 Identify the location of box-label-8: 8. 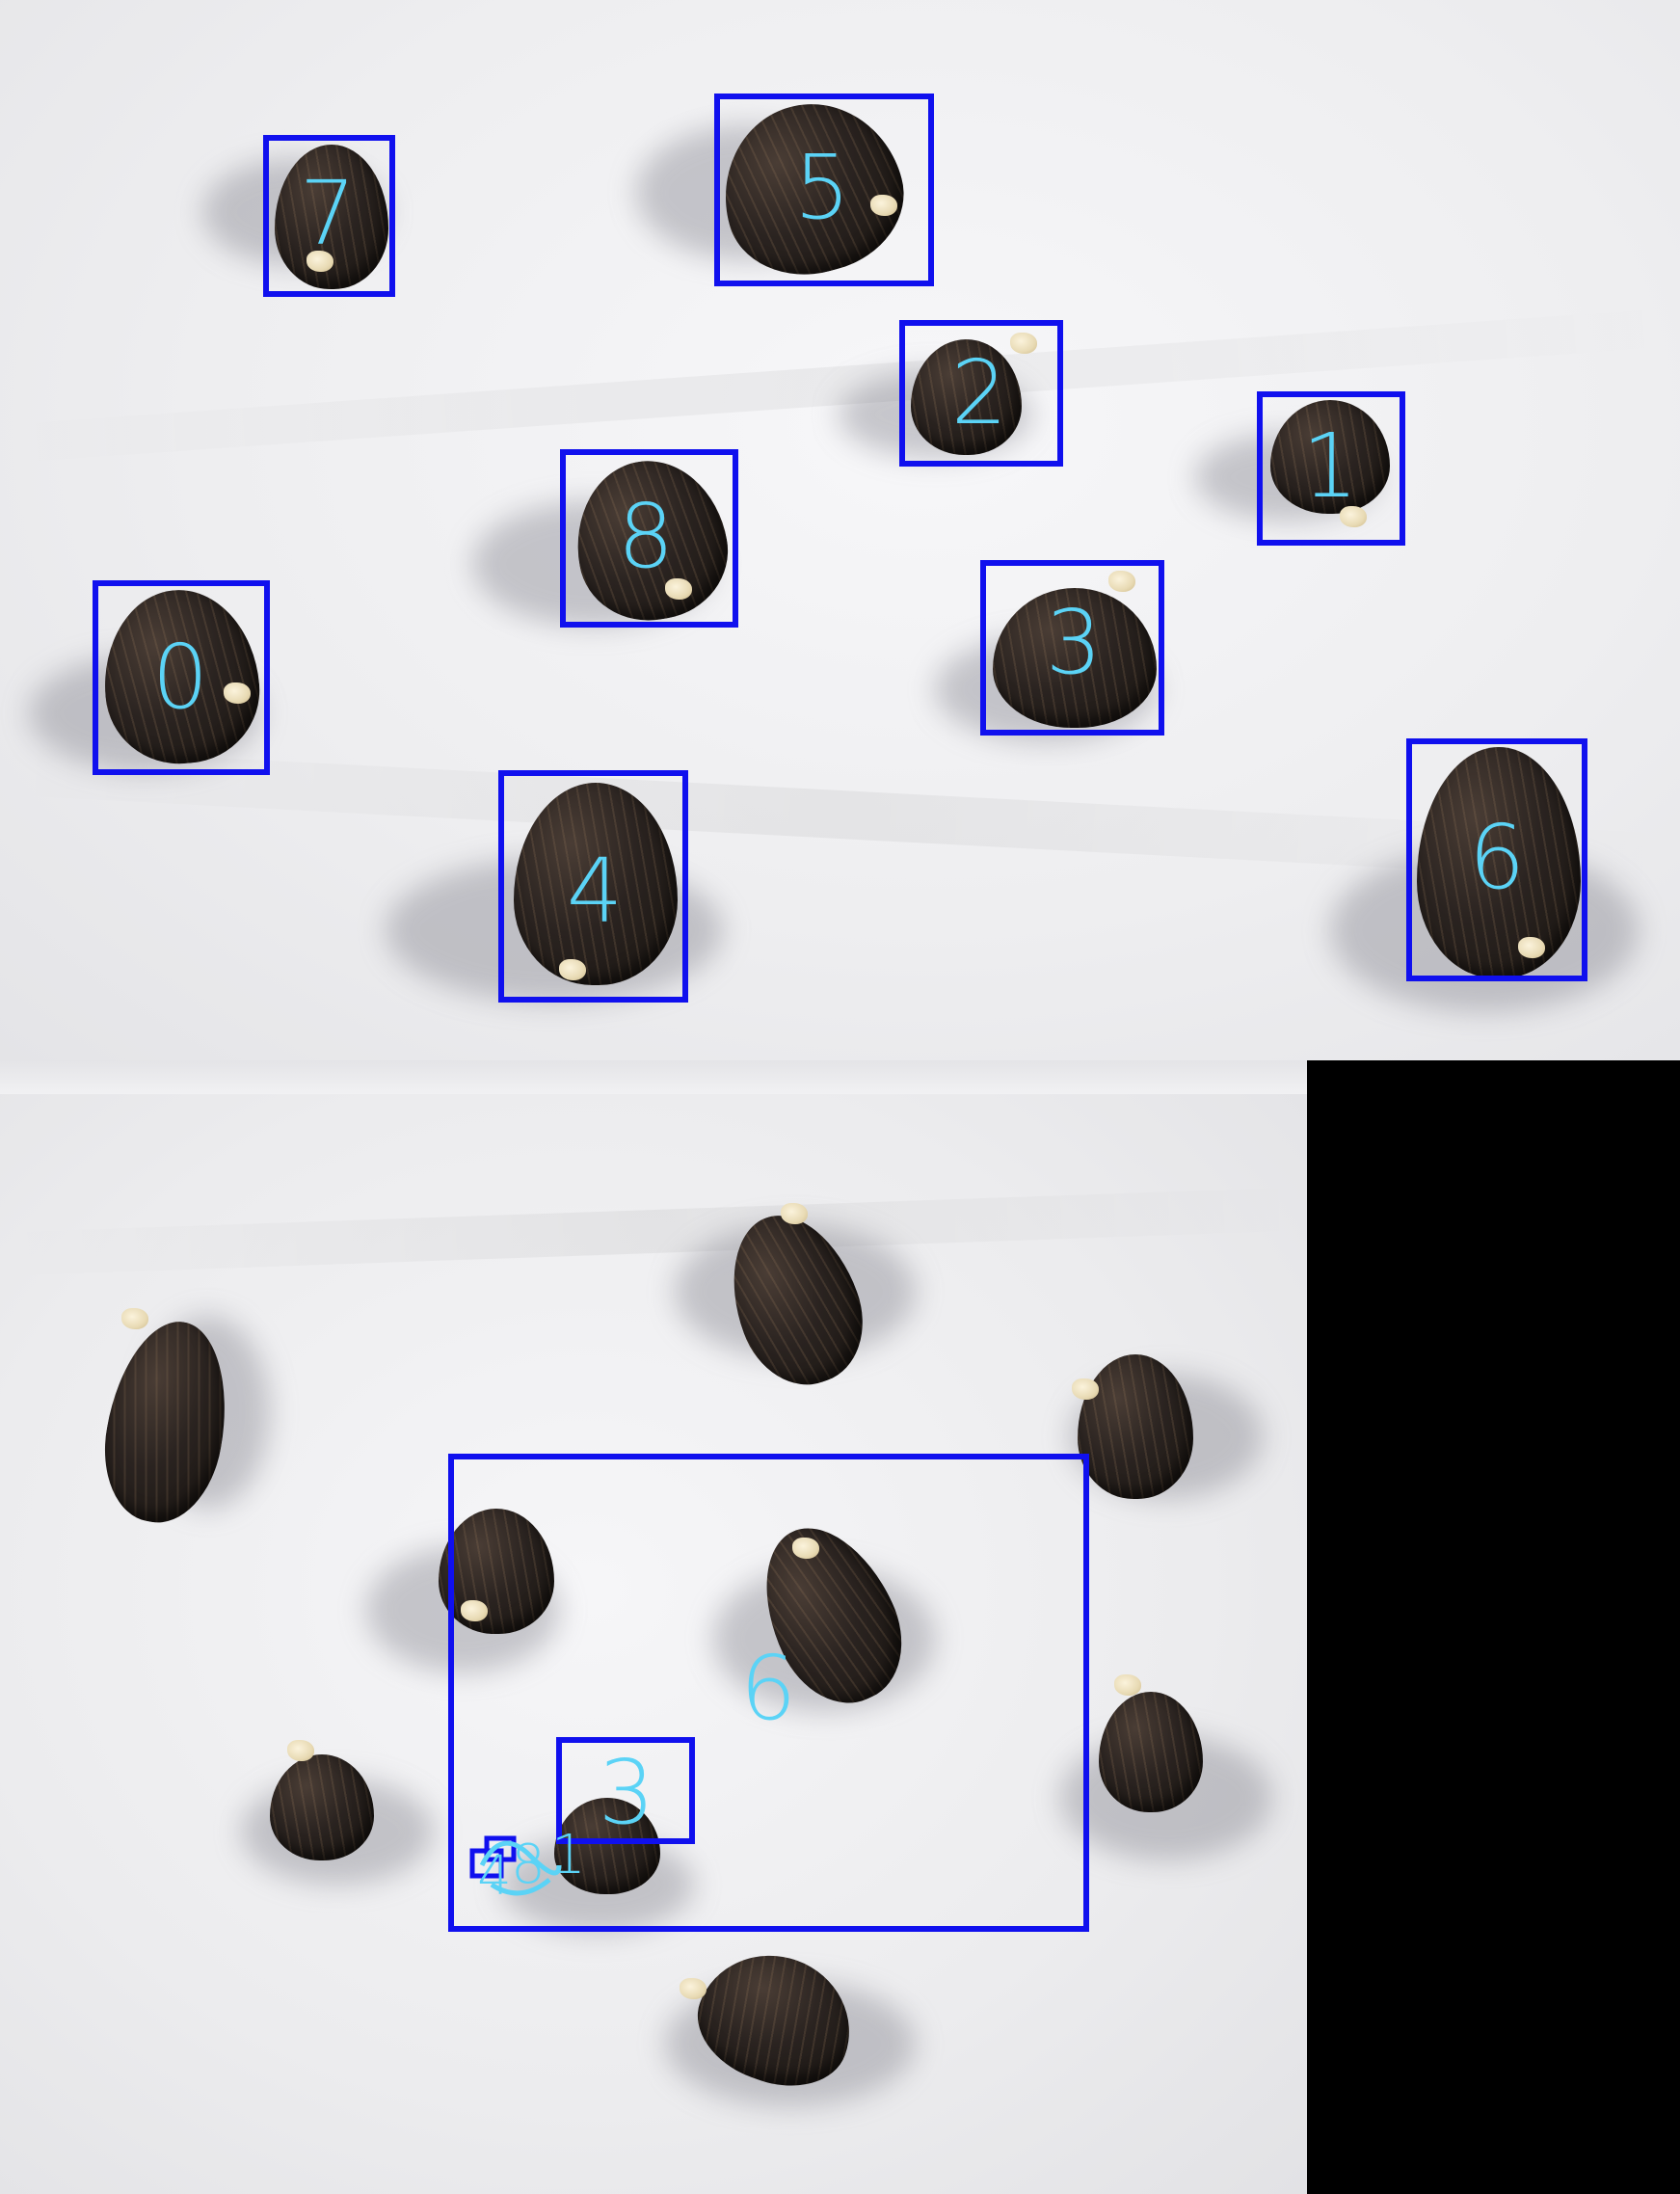
(646, 536).